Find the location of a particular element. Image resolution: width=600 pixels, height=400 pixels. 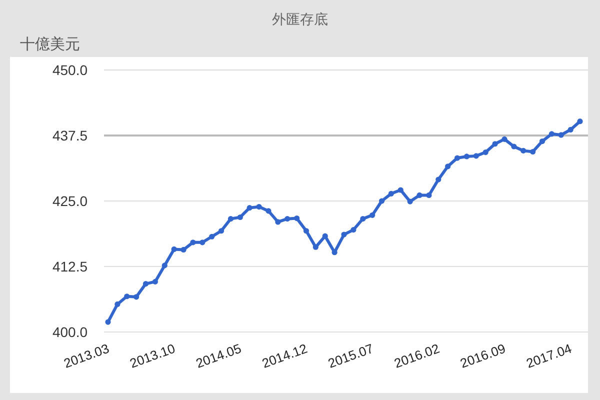

chart-title: 外匯存底 is located at coordinates (300, 19).